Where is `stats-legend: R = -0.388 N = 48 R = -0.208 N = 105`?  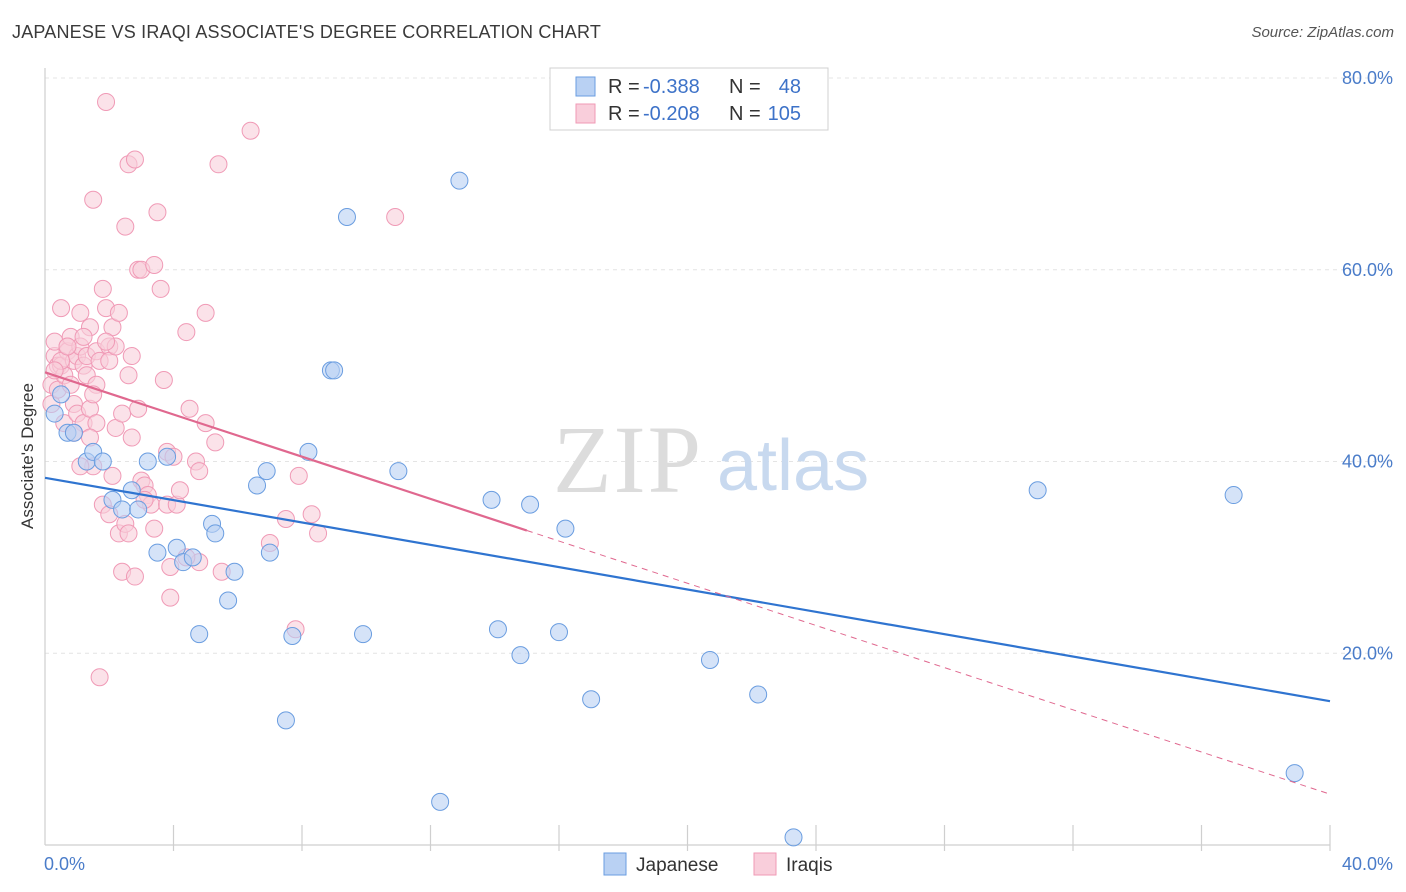
stats-legend: R = -0.388 N = 48 R = -0.208 N = 105 is located at coordinates (689, 99).